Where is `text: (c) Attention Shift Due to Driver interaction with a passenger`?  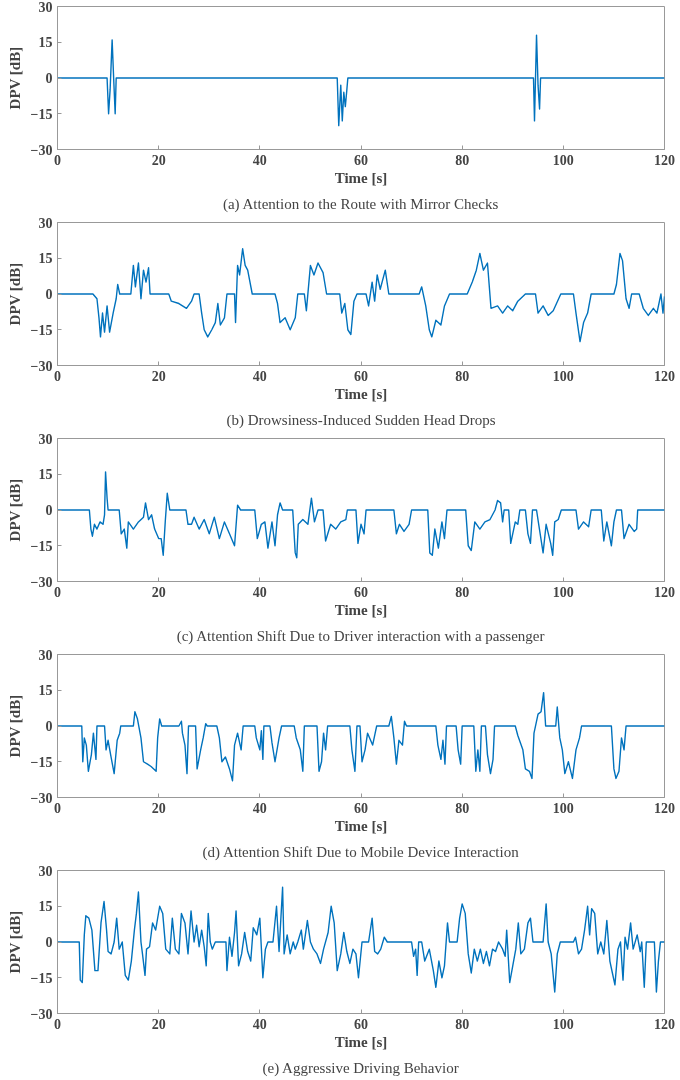
text: (c) Attention Shift Due to Driver interaction with a passenger is located at coordinates (360, 636).